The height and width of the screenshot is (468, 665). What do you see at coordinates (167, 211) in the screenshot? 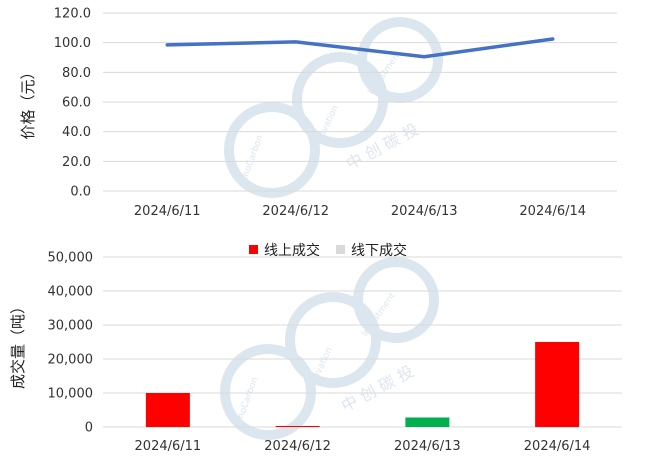
I see `price-x-tick-label: 2024/6/11` at bounding box center [167, 211].